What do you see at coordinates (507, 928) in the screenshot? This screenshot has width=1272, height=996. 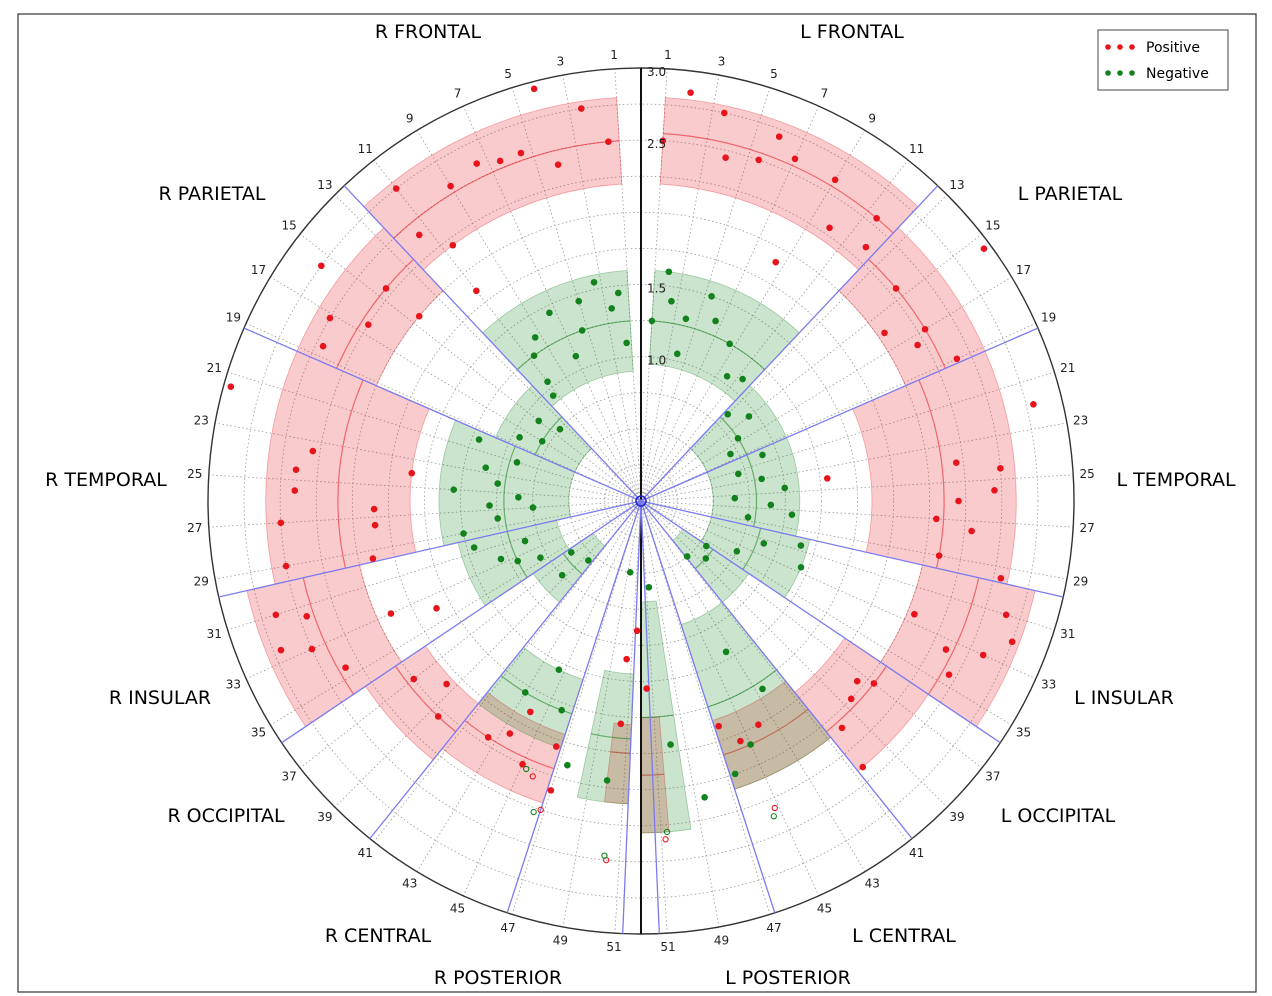 I see `angular-tick-label: 47` at bounding box center [507, 928].